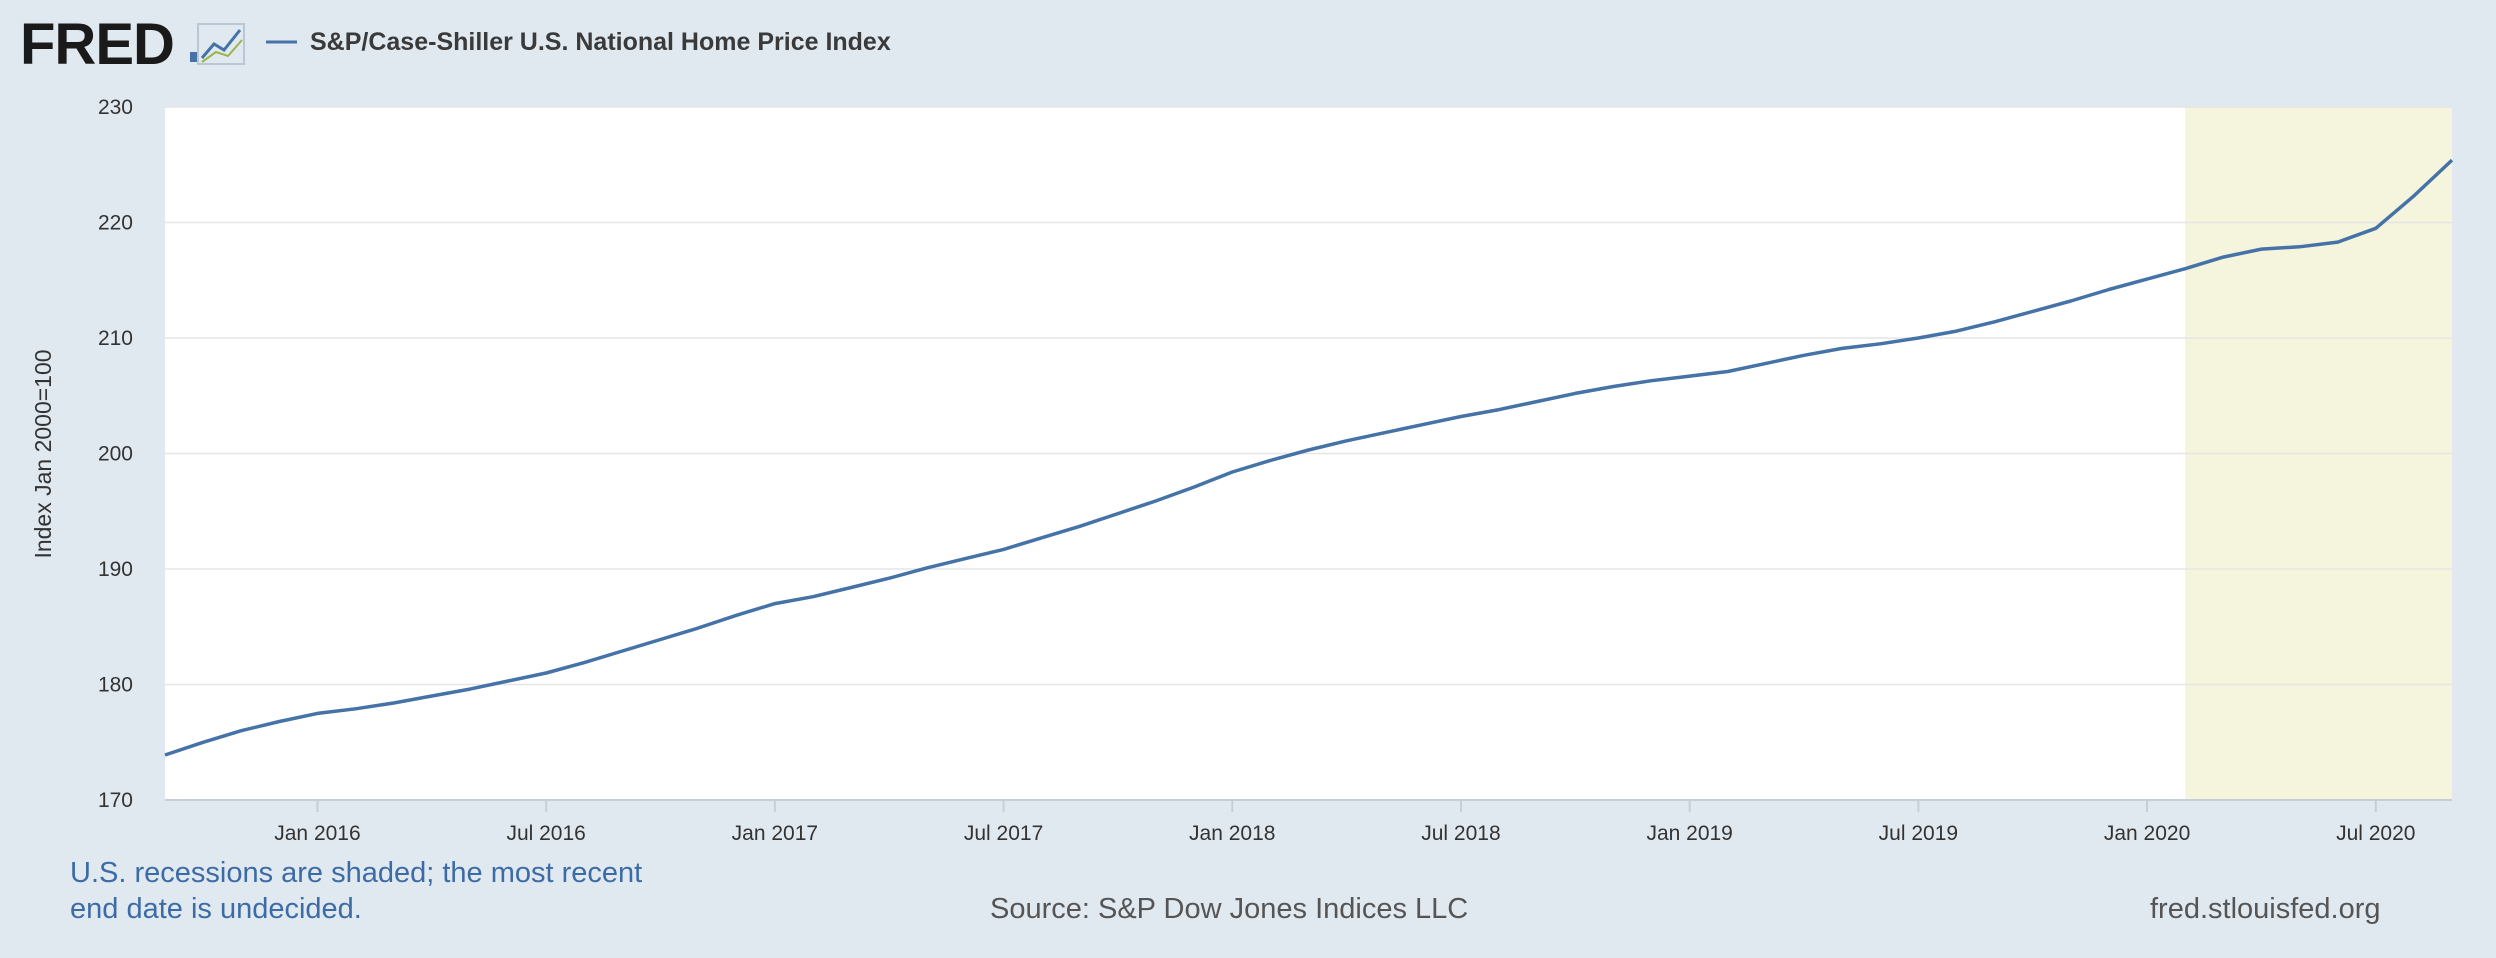 Image resolution: width=2496 pixels, height=958 pixels. I want to click on x-tick-label: Jan 2020, so click(2147, 833).